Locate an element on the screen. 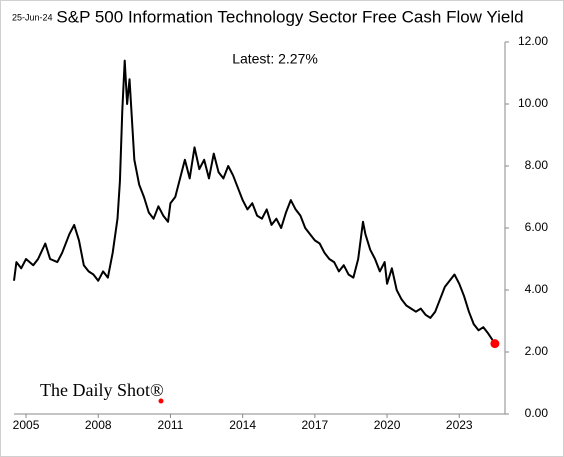 The image size is (564, 457). x-tick-label: 2005 is located at coordinates (26, 425).